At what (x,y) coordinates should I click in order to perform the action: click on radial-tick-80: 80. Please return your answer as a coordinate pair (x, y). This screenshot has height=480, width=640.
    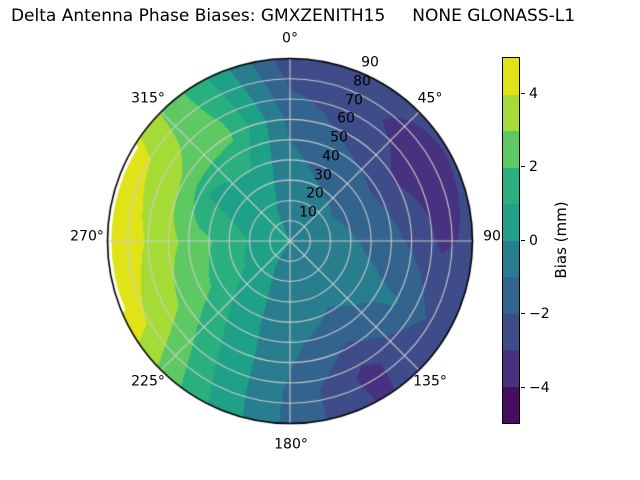
    Looking at the image, I should click on (362, 81).